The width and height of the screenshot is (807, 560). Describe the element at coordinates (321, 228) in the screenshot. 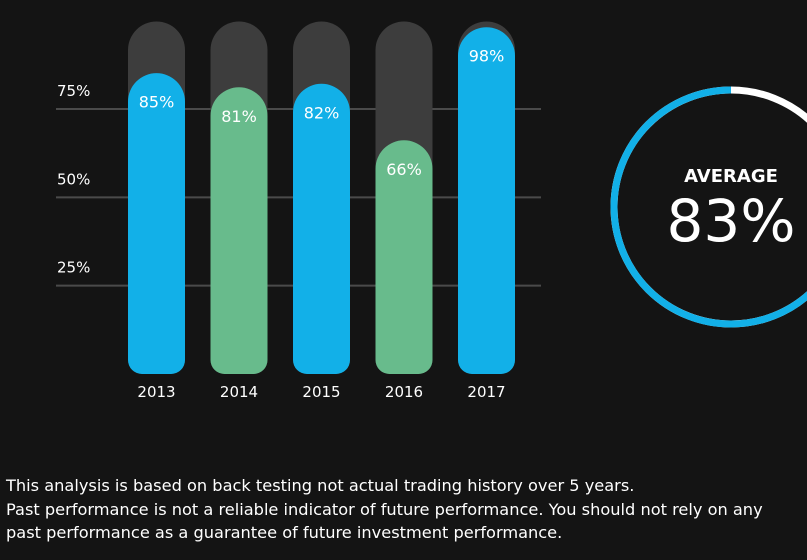

I see `bar-2015` at that location.